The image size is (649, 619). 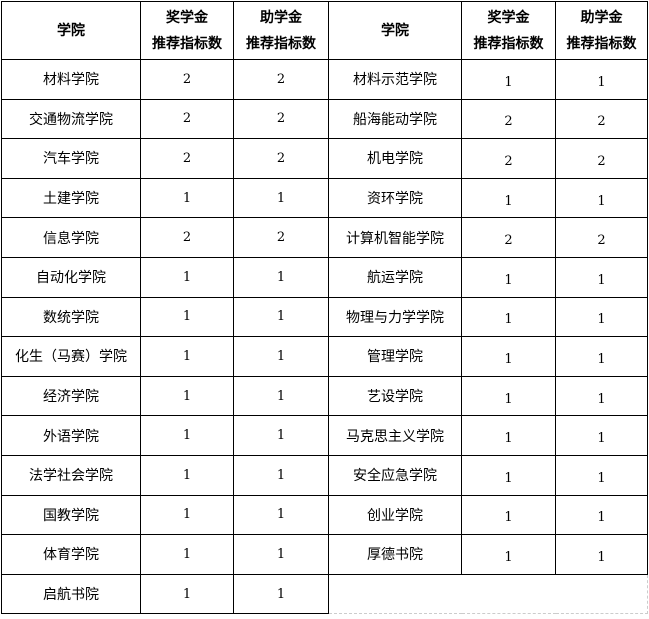 I want to click on empty-cell, so click(x=488, y=594).